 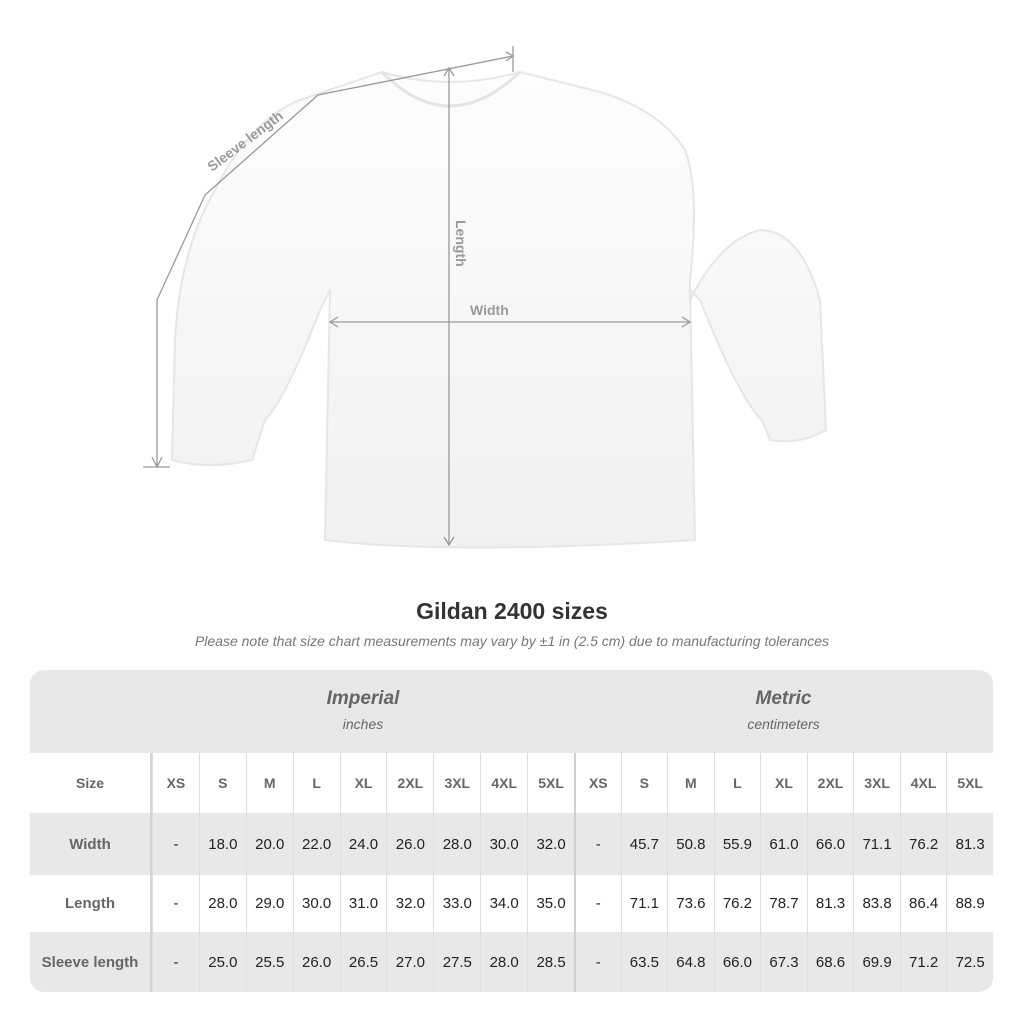 I want to click on metric-size-header: 2XL, so click(x=830, y=783).